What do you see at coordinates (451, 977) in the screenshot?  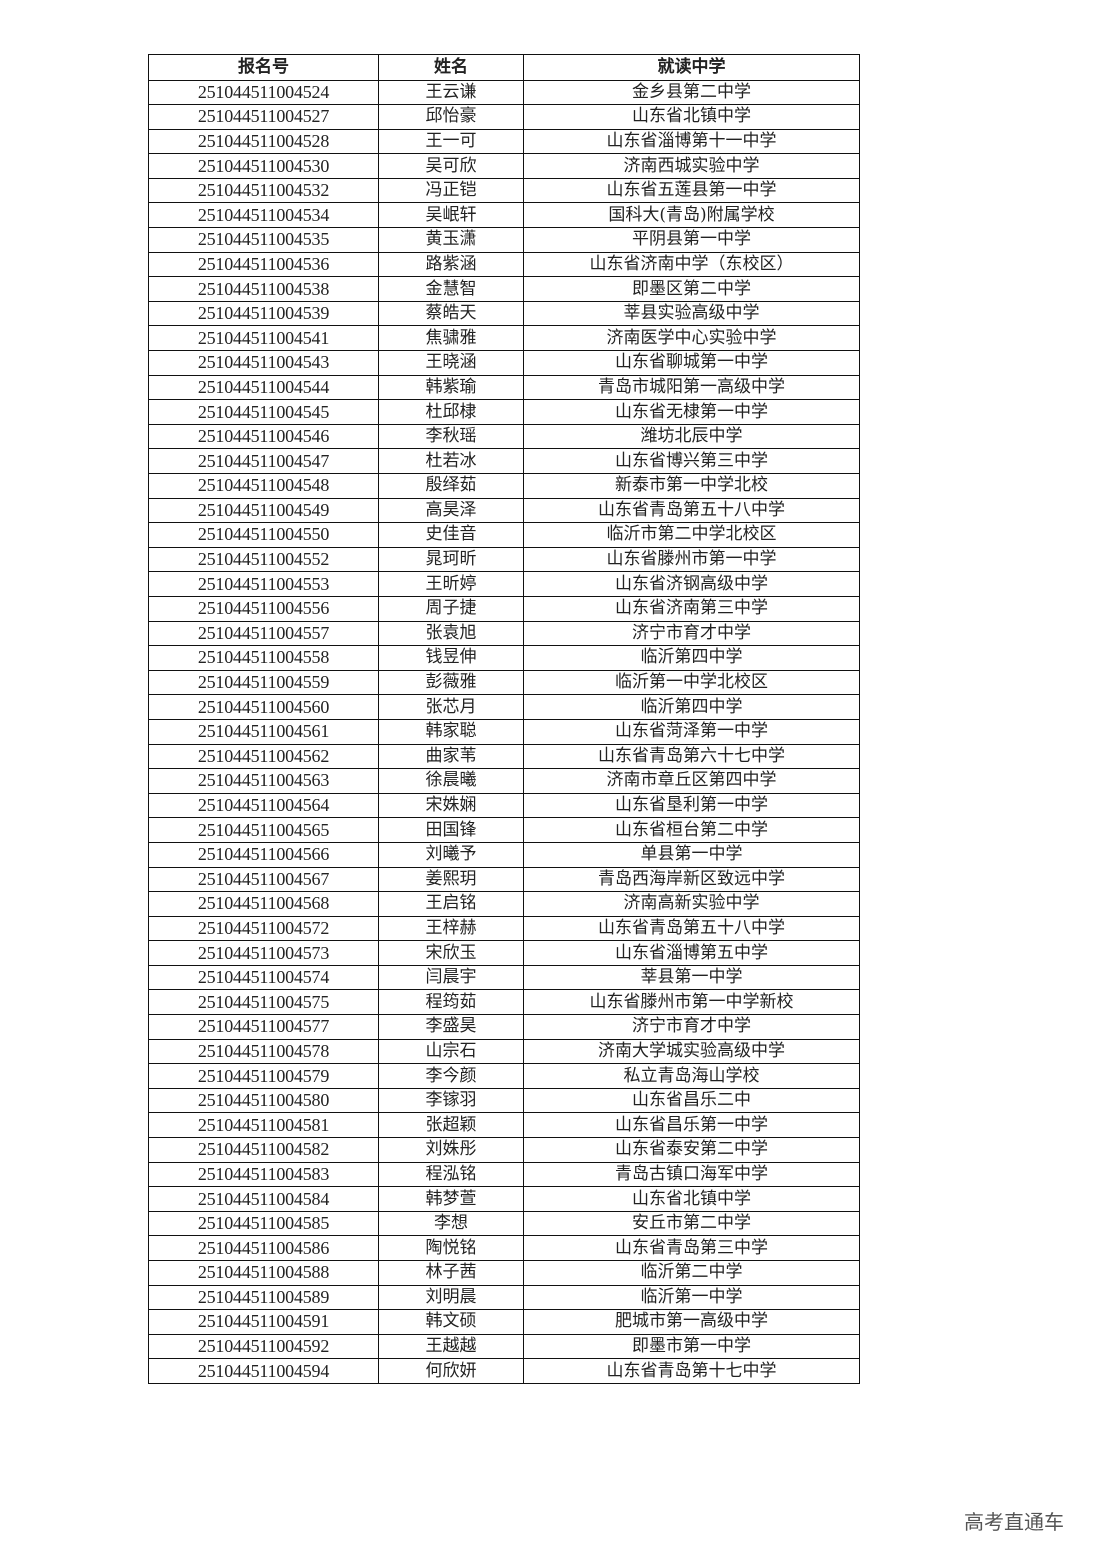 I see `name-cell: 闫晨宇` at bounding box center [451, 977].